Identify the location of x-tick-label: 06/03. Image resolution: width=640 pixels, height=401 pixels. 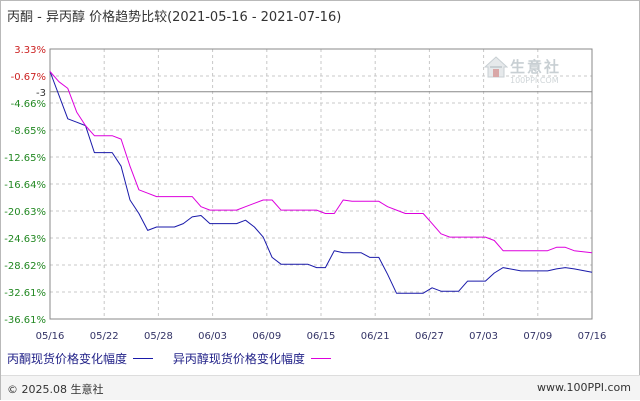
(212, 336).